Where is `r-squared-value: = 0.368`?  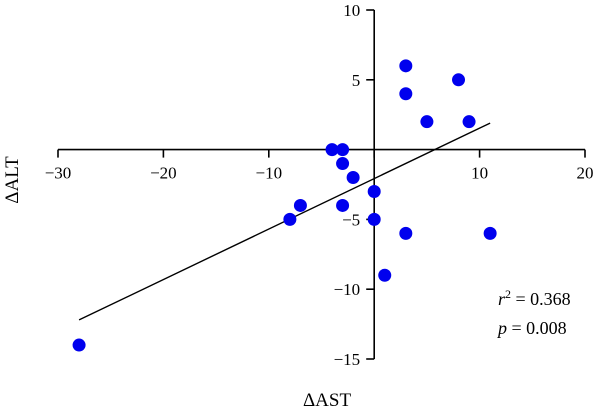
r-squared-value: = 0.368 is located at coordinates (541, 299).